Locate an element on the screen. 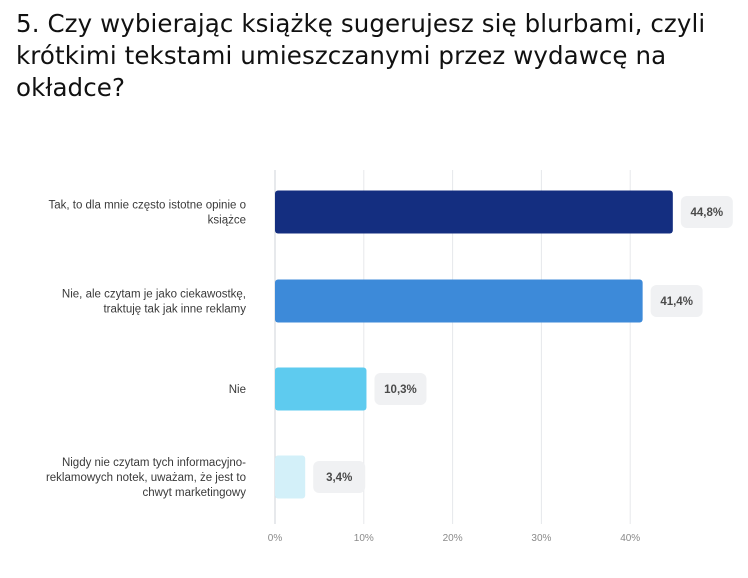 This screenshot has width=748, height=578. category-label-line: traktuję tak jak inne reklamy is located at coordinates (174, 310).